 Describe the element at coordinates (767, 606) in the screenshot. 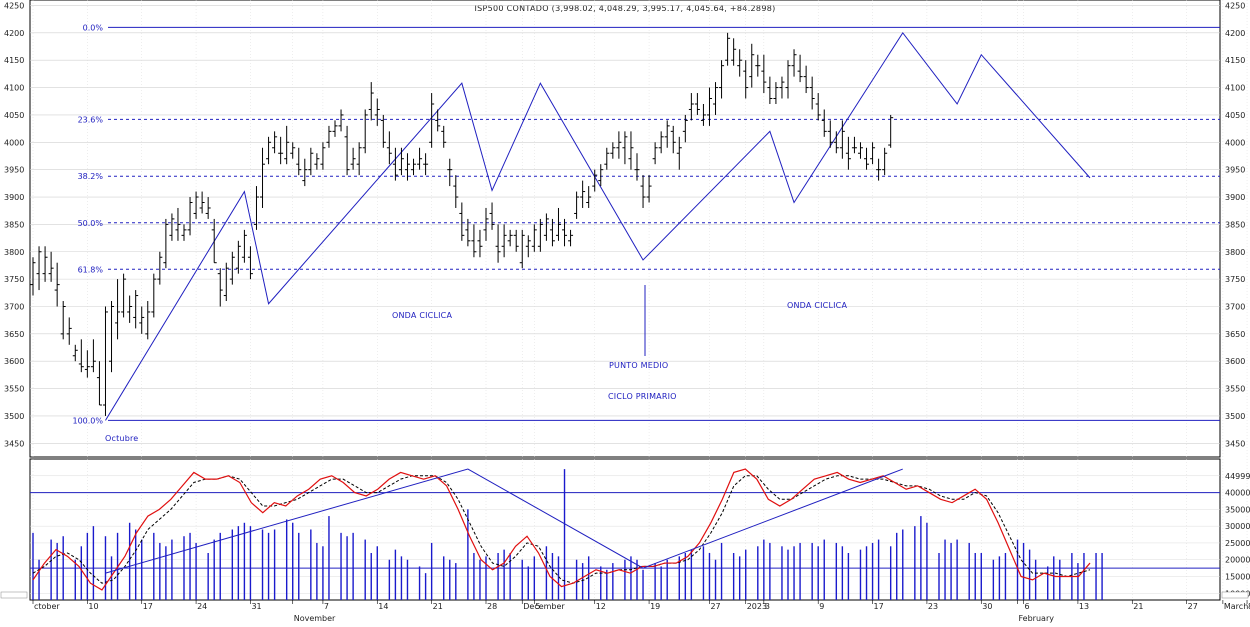

I see `x-tick-label: 3` at that location.